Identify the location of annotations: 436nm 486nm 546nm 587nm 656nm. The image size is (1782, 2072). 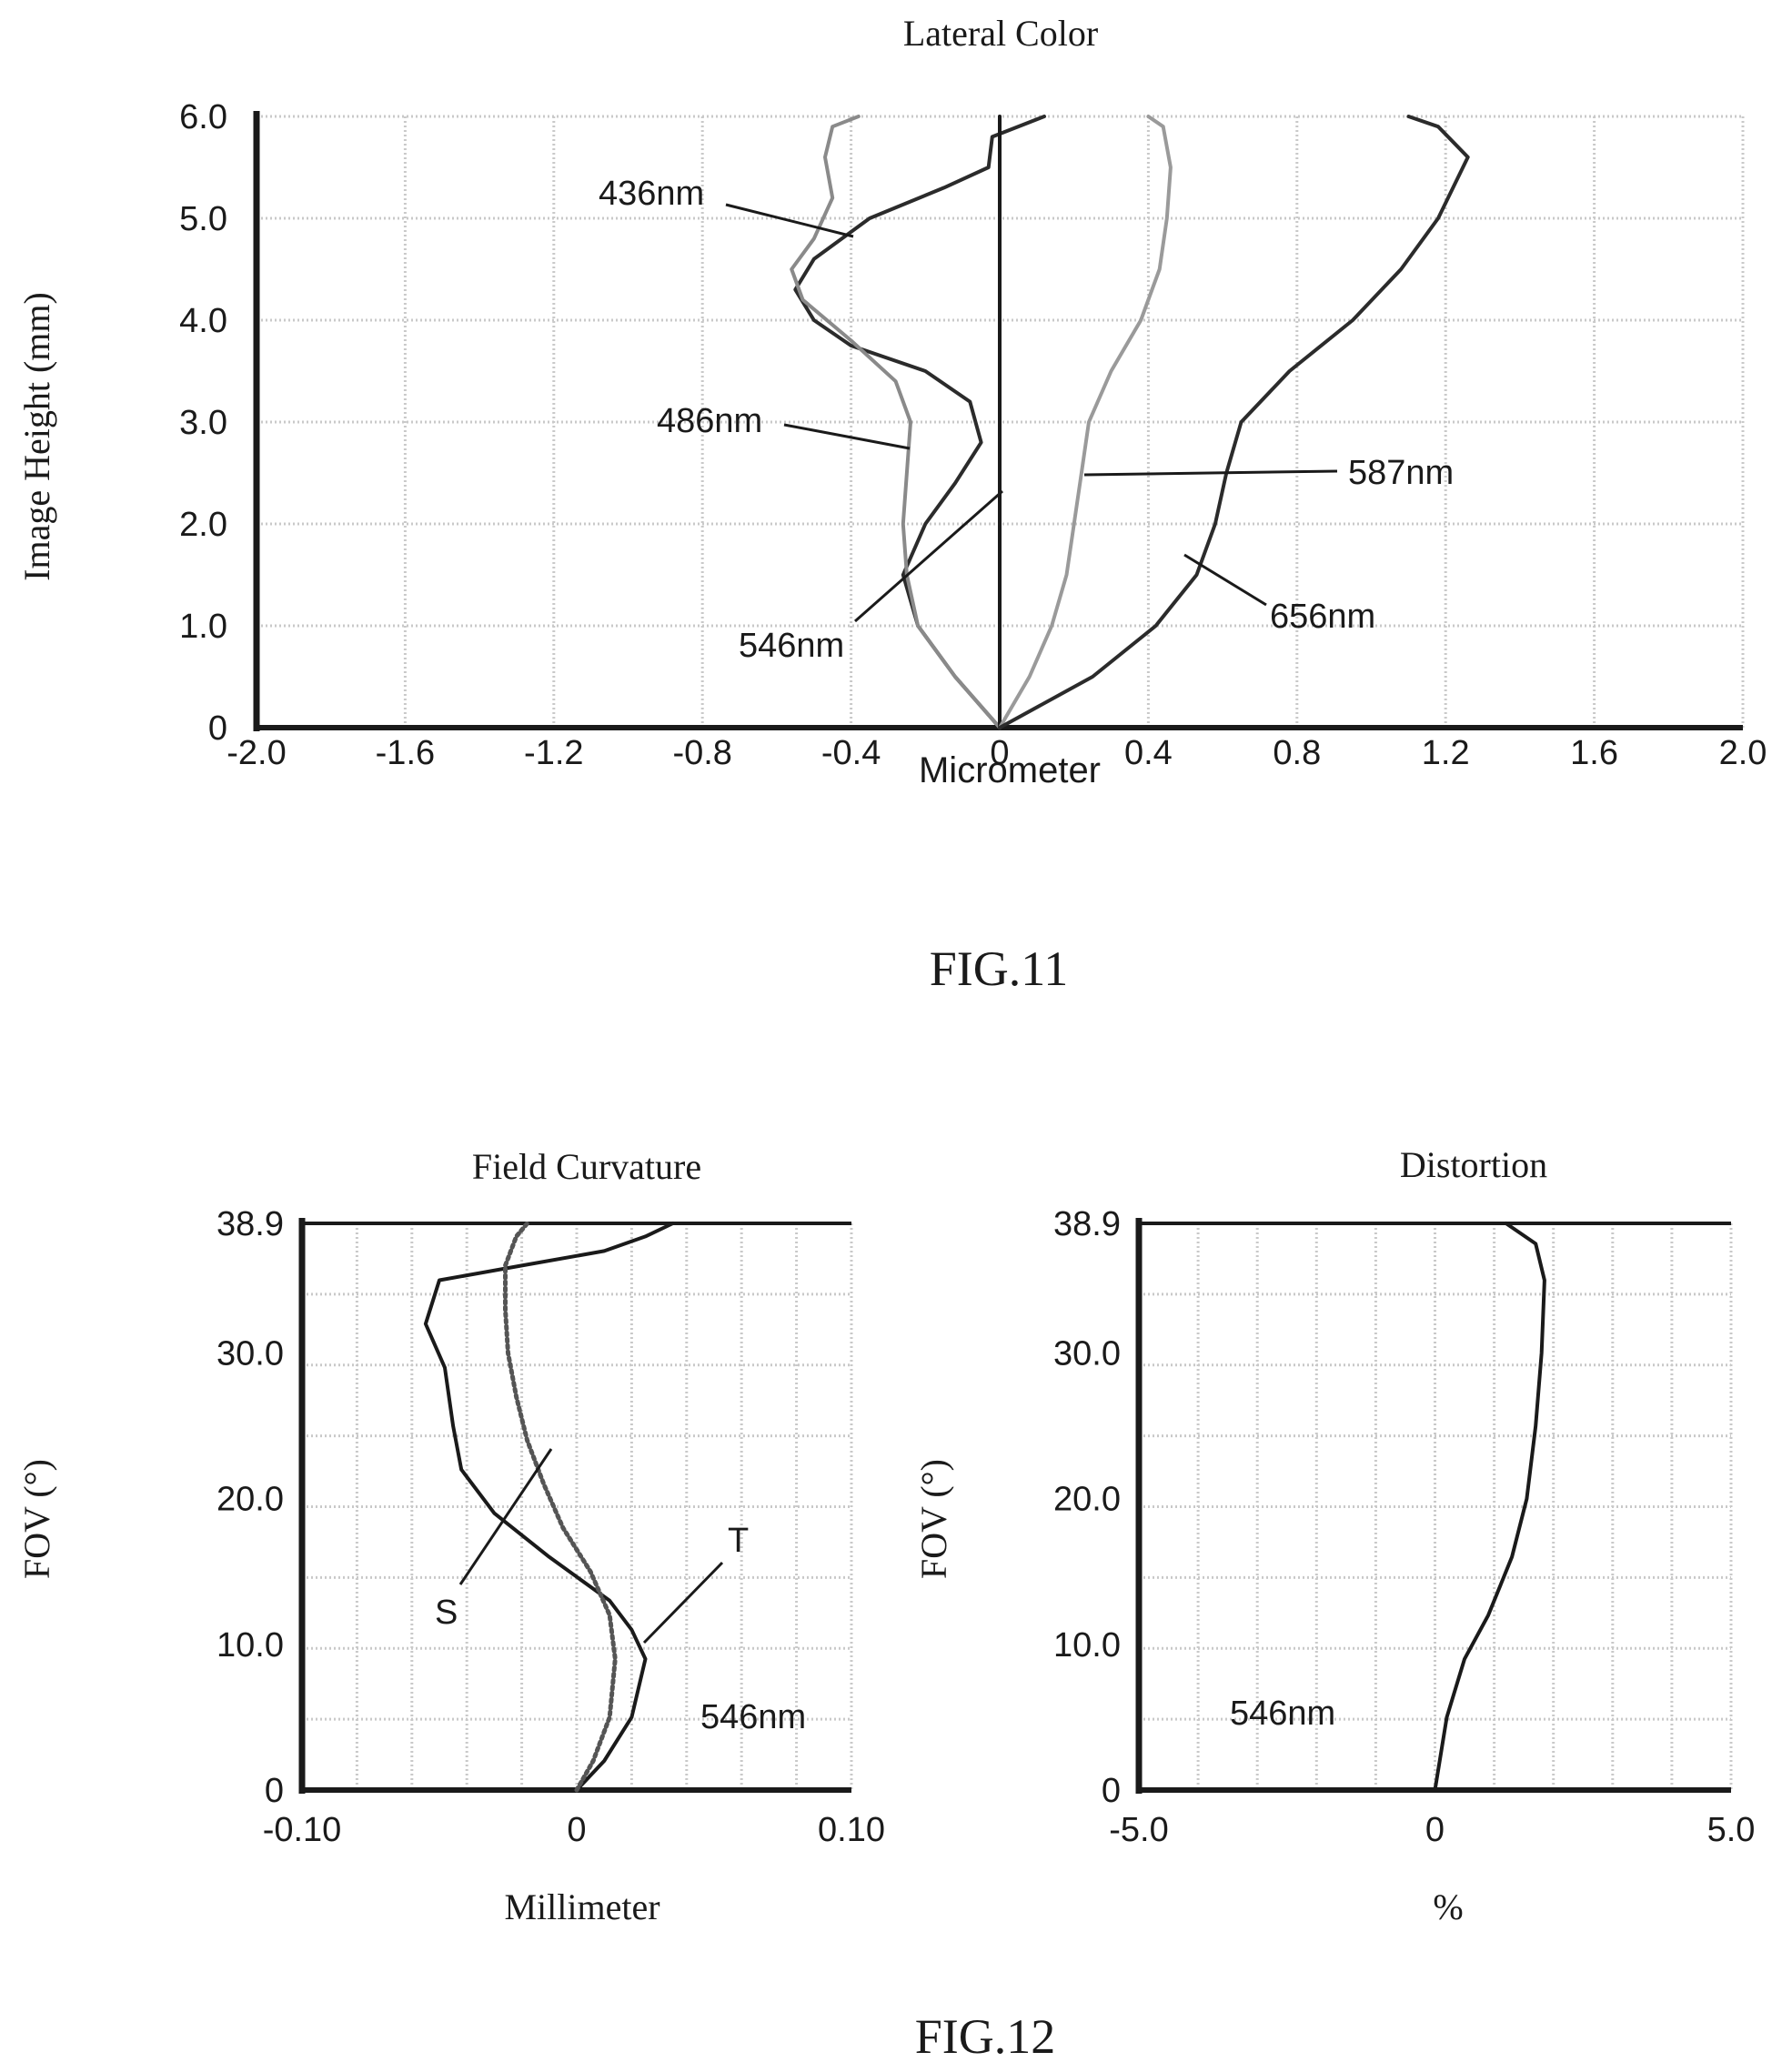
(1026, 420).